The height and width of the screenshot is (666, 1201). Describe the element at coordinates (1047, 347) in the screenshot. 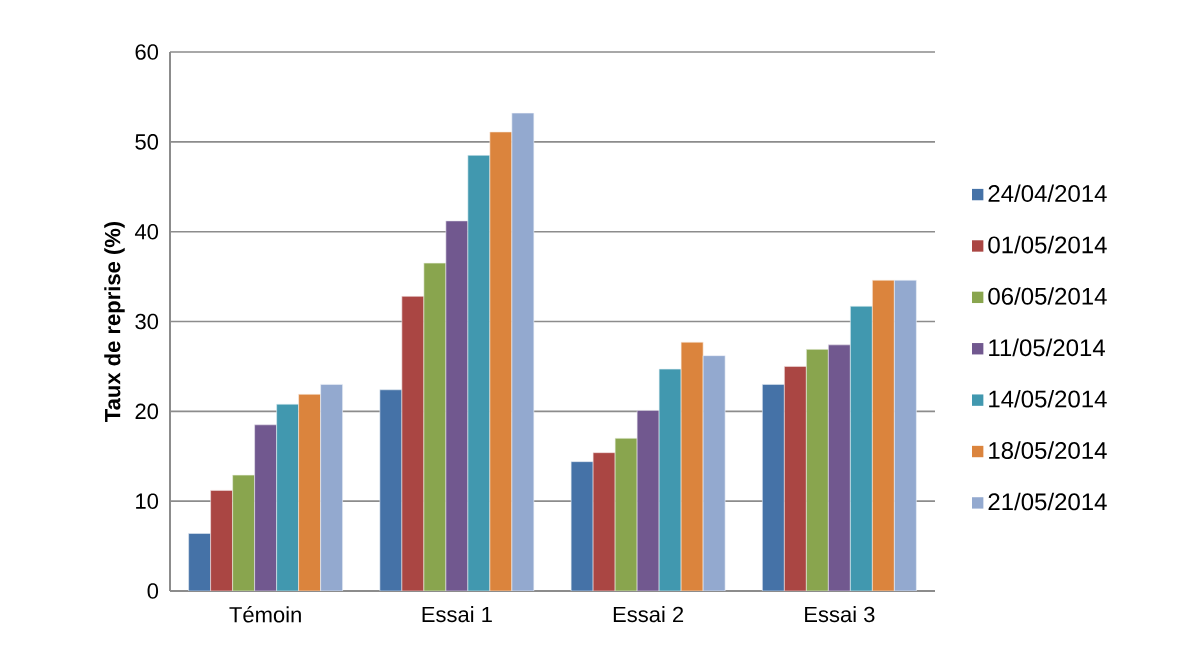

I see `legend-label: 11/05/2014` at that location.